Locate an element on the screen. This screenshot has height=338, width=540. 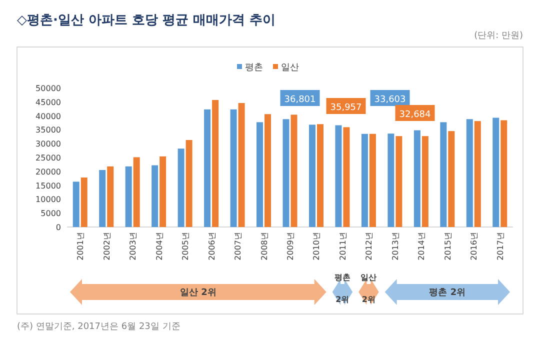
text: (주) 연말기준, 2017년은 6월 23일 기준 is located at coordinates (98, 327).